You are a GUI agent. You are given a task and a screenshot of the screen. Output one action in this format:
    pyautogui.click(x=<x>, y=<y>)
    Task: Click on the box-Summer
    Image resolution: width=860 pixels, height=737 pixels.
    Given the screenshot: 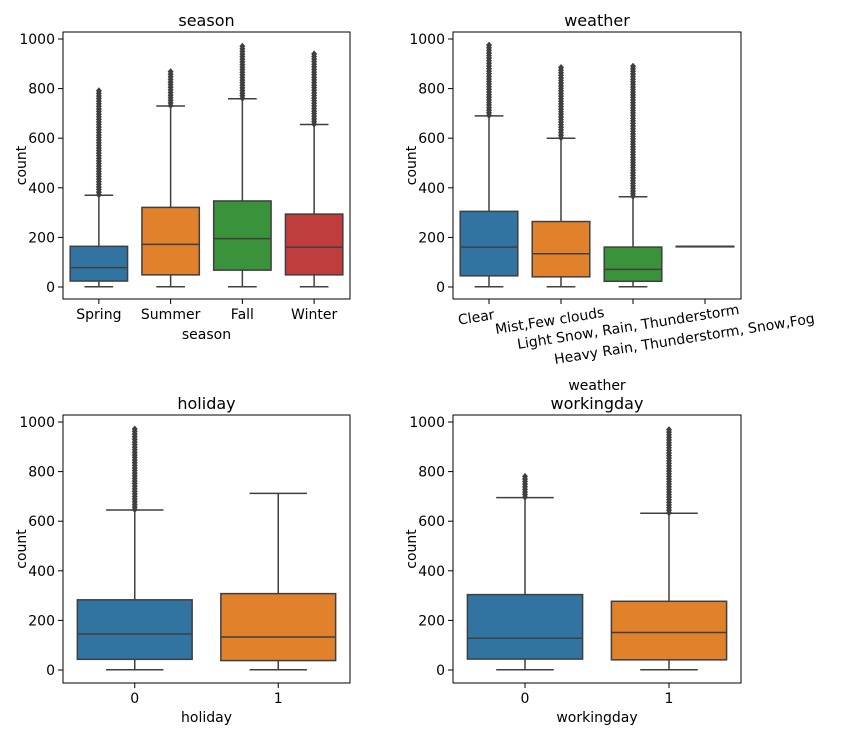 What is the action you would take?
    pyautogui.click(x=171, y=178)
    